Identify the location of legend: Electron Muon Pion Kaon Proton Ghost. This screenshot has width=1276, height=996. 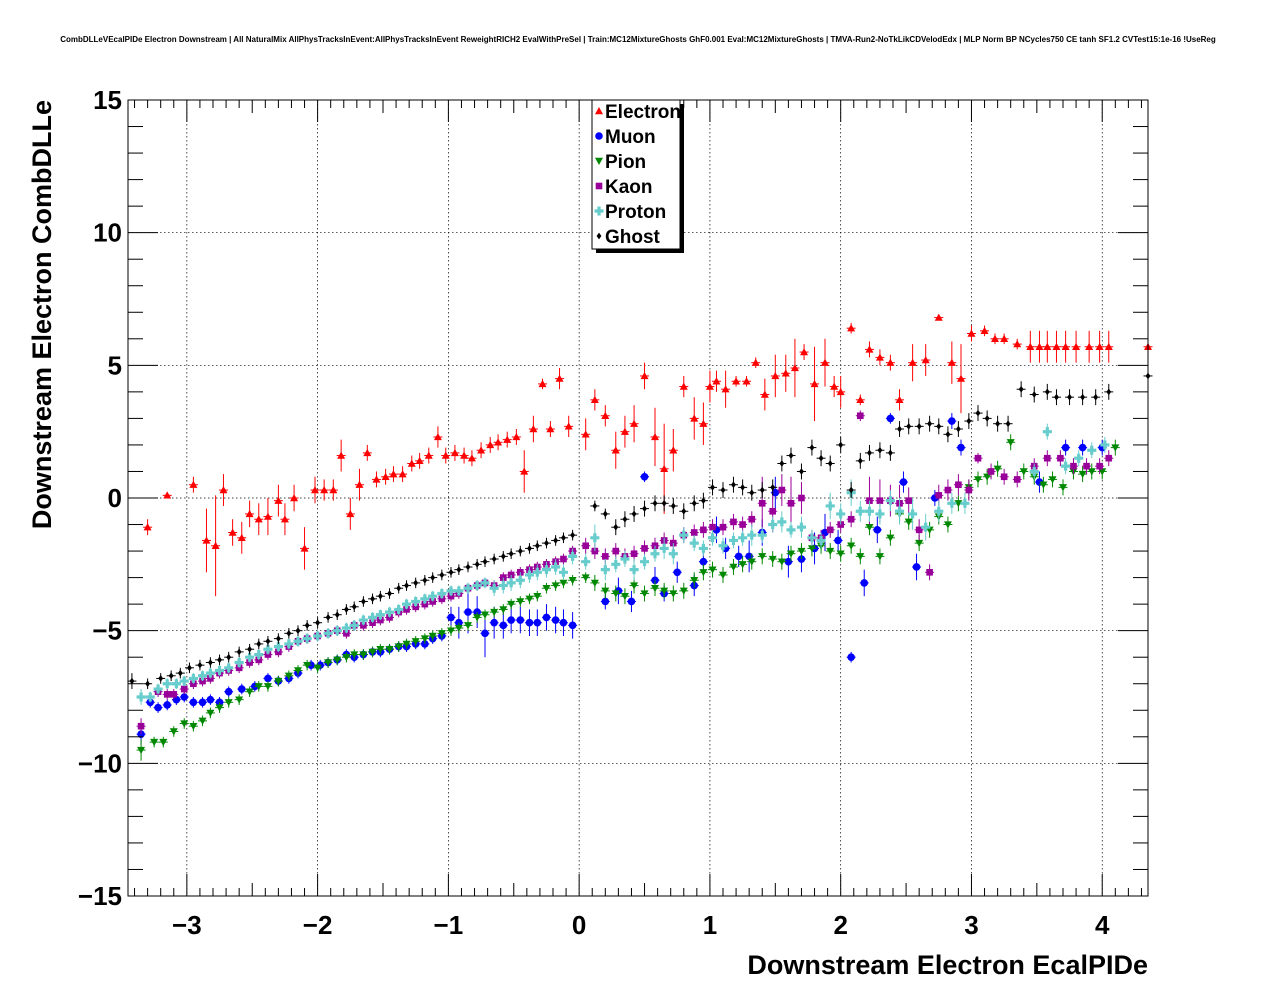
(637, 176).